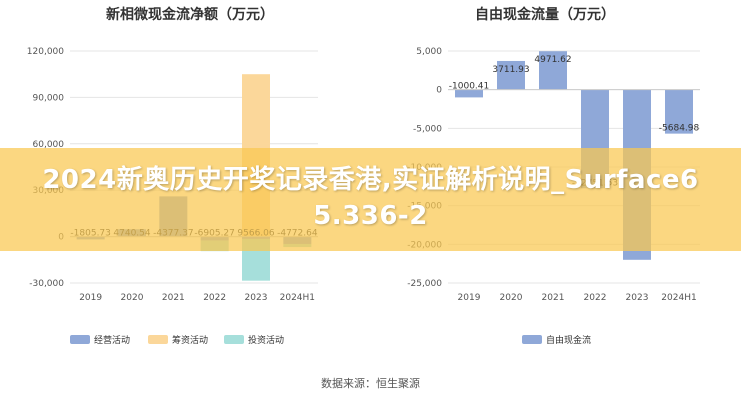  Describe the element at coordinates (568, 340) in the screenshot. I see `legend-label: 自由现金流` at that location.